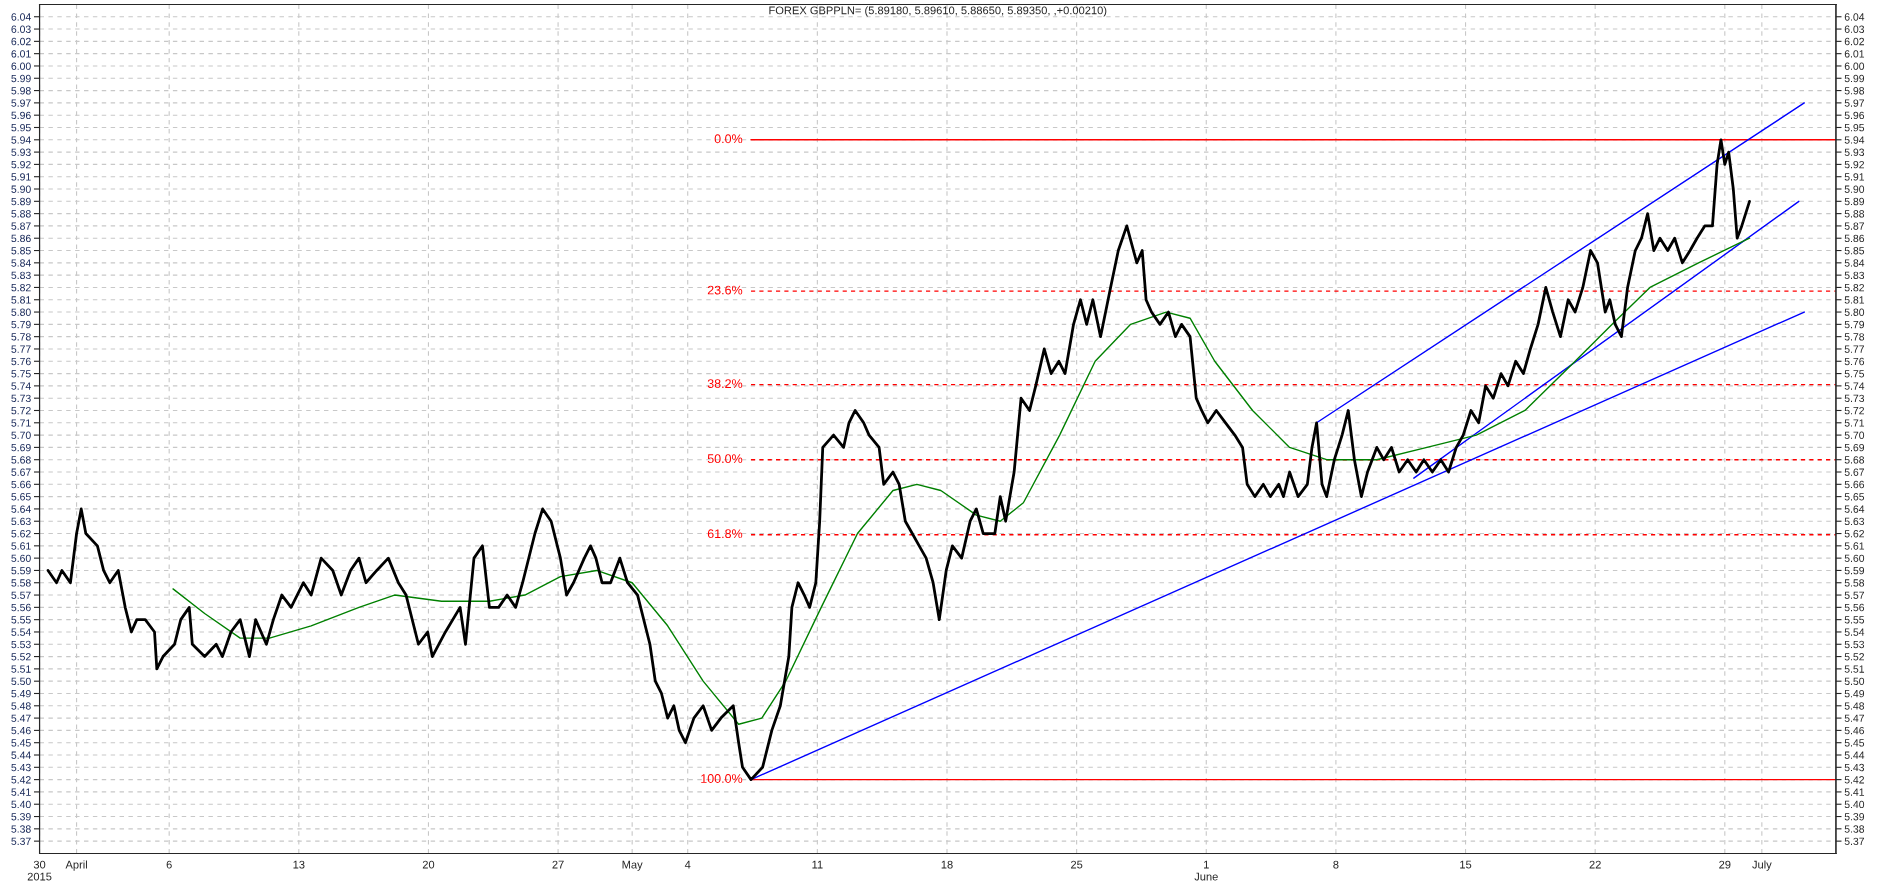 Image resolution: width=1883 pixels, height=889 pixels. What do you see at coordinates (1854, 54) in the screenshot?
I see `y2-tick-label: 6.01` at bounding box center [1854, 54].